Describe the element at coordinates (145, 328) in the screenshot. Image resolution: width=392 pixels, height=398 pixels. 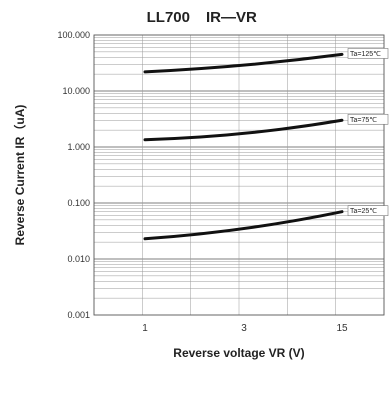
I see `x-tick-label: 1` at that location.